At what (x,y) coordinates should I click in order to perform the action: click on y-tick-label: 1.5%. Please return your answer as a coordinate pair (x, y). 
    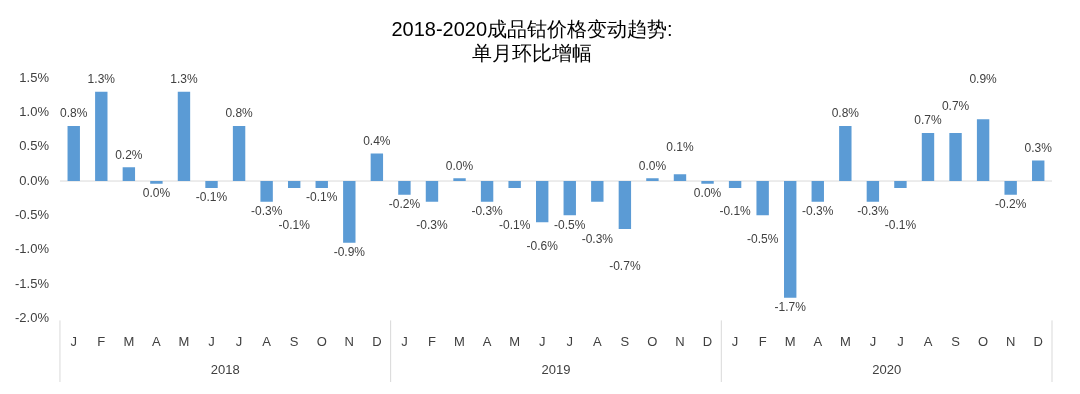
    Looking at the image, I should click on (34, 77).